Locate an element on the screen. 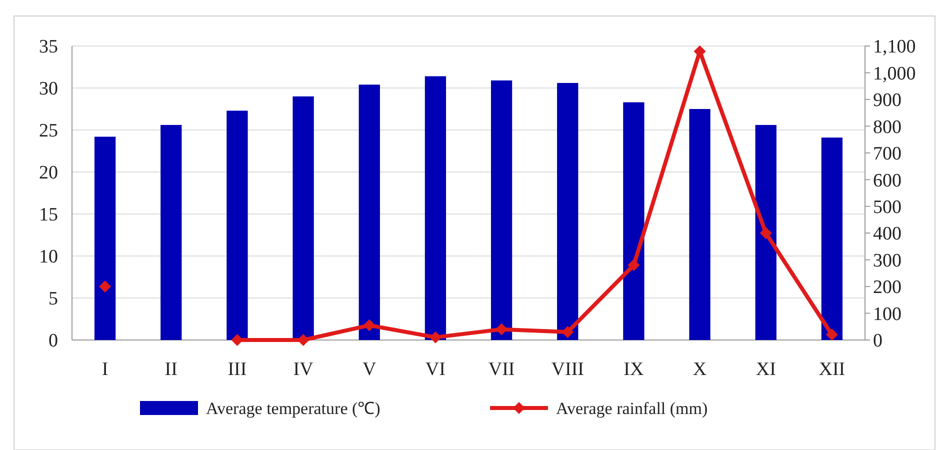 This screenshot has height=450, width=943. y-tick-label: 0 is located at coordinates (53, 341).